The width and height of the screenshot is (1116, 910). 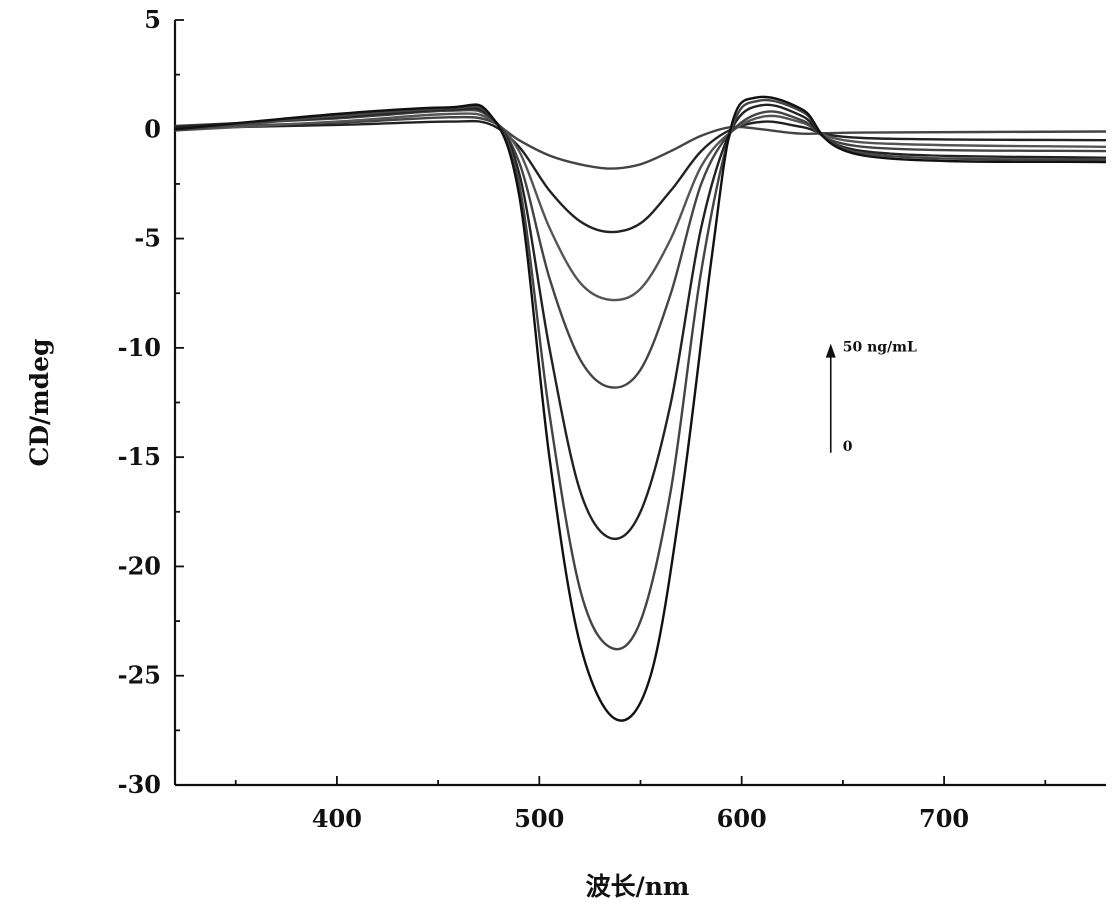 What do you see at coordinates (871, 397) in the screenshot?
I see `concentration-annotation: 50 ng/mL 0` at bounding box center [871, 397].